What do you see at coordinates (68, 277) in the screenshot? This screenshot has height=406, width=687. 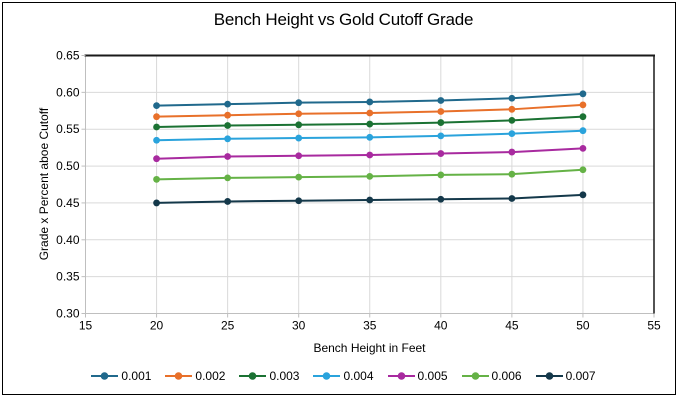 I see `y-tick-label: 0.35` at bounding box center [68, 277].